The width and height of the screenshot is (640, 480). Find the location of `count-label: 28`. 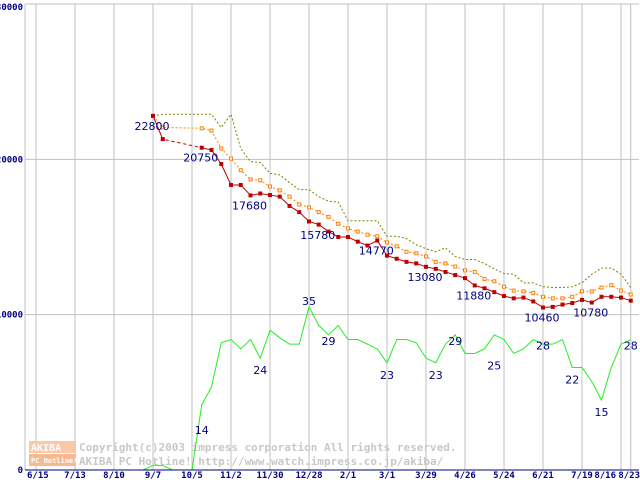

count-label: 28 is located at coordinates (631, 346).